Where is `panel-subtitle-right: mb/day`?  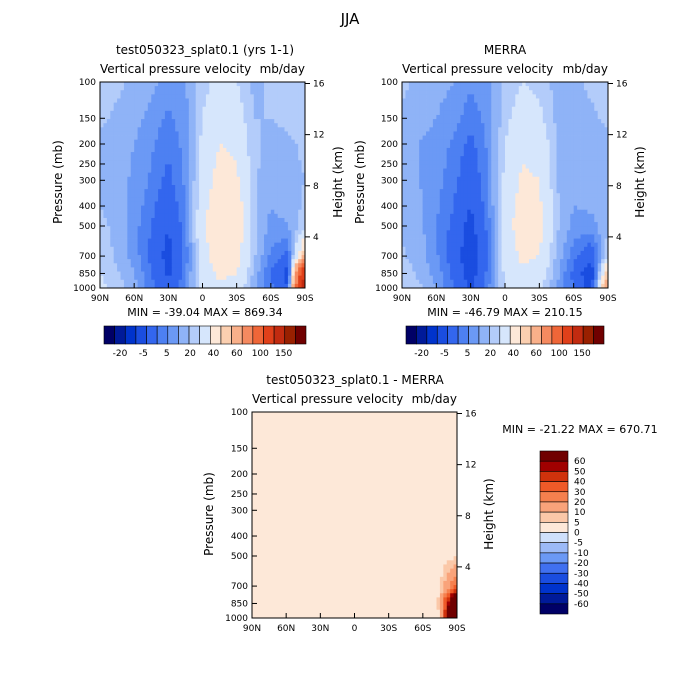
panel-subtitle-right: mb/day is located at coordinates (282, 69).